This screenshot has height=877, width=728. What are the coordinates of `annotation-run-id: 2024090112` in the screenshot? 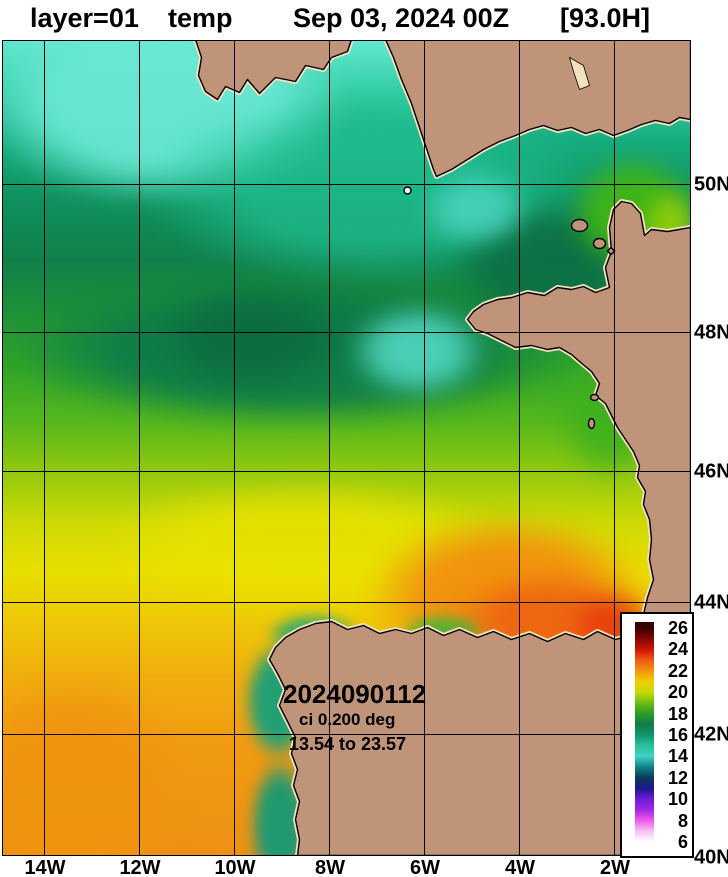 It's located at (355, 694).